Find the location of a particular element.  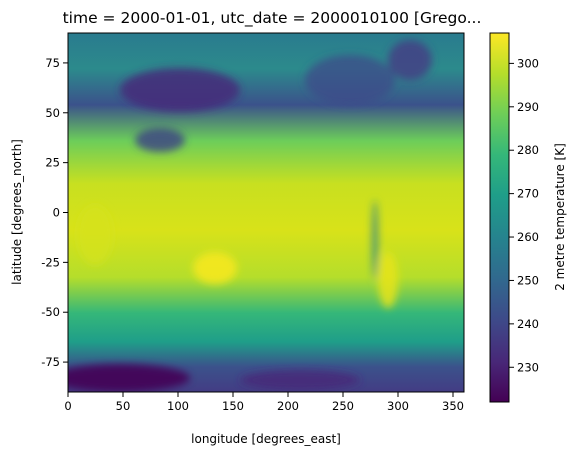

x-axis-ticks: 0 50 100 150 200 250 300 350 is located at coordinates (264, 402).